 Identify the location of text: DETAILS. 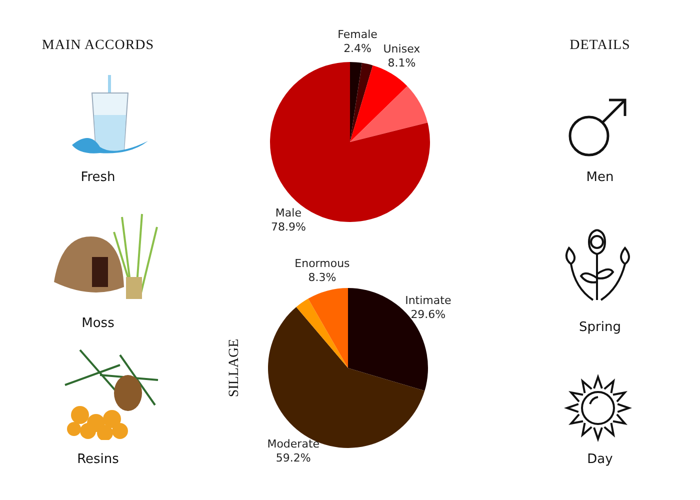
(600, 46).